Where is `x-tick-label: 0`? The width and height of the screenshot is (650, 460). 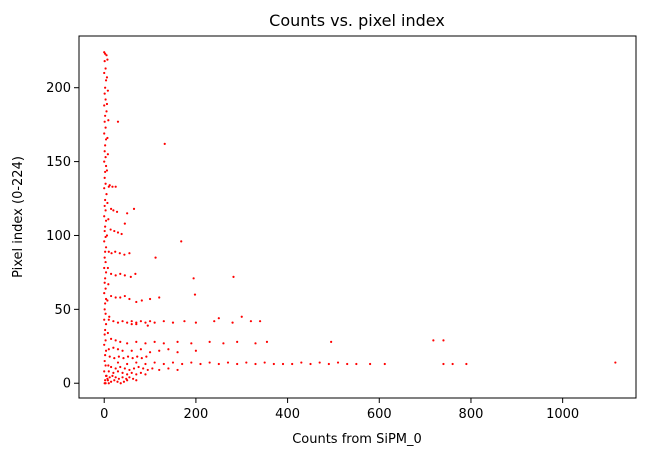 x-tick-label: 0 is located at coordinates (104, 414).